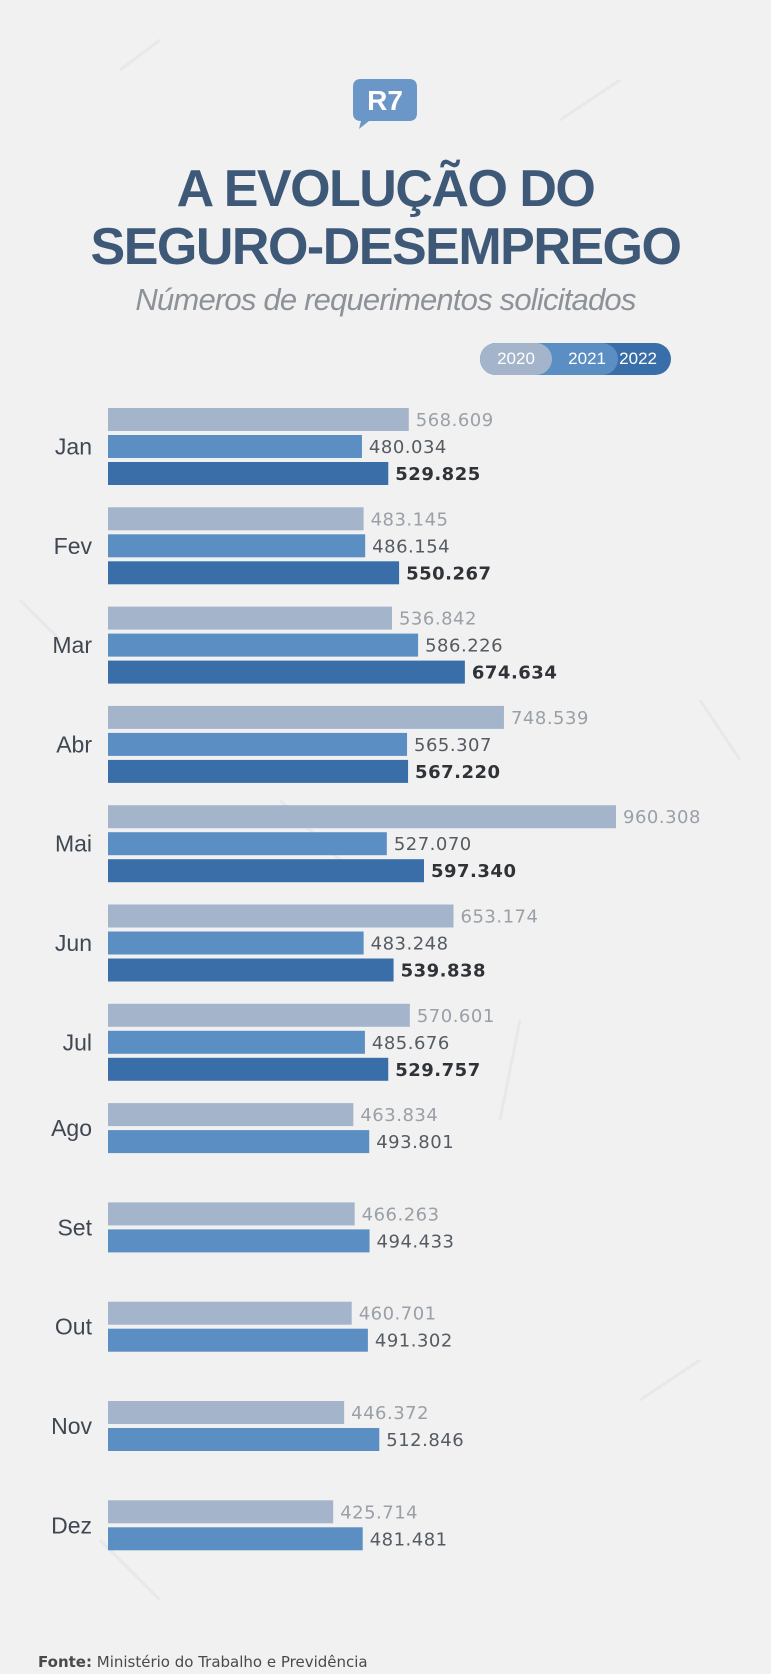 The width and height of the screenshot is (771, 1674). I want to click on logo-text: R7, so click(385, 100).